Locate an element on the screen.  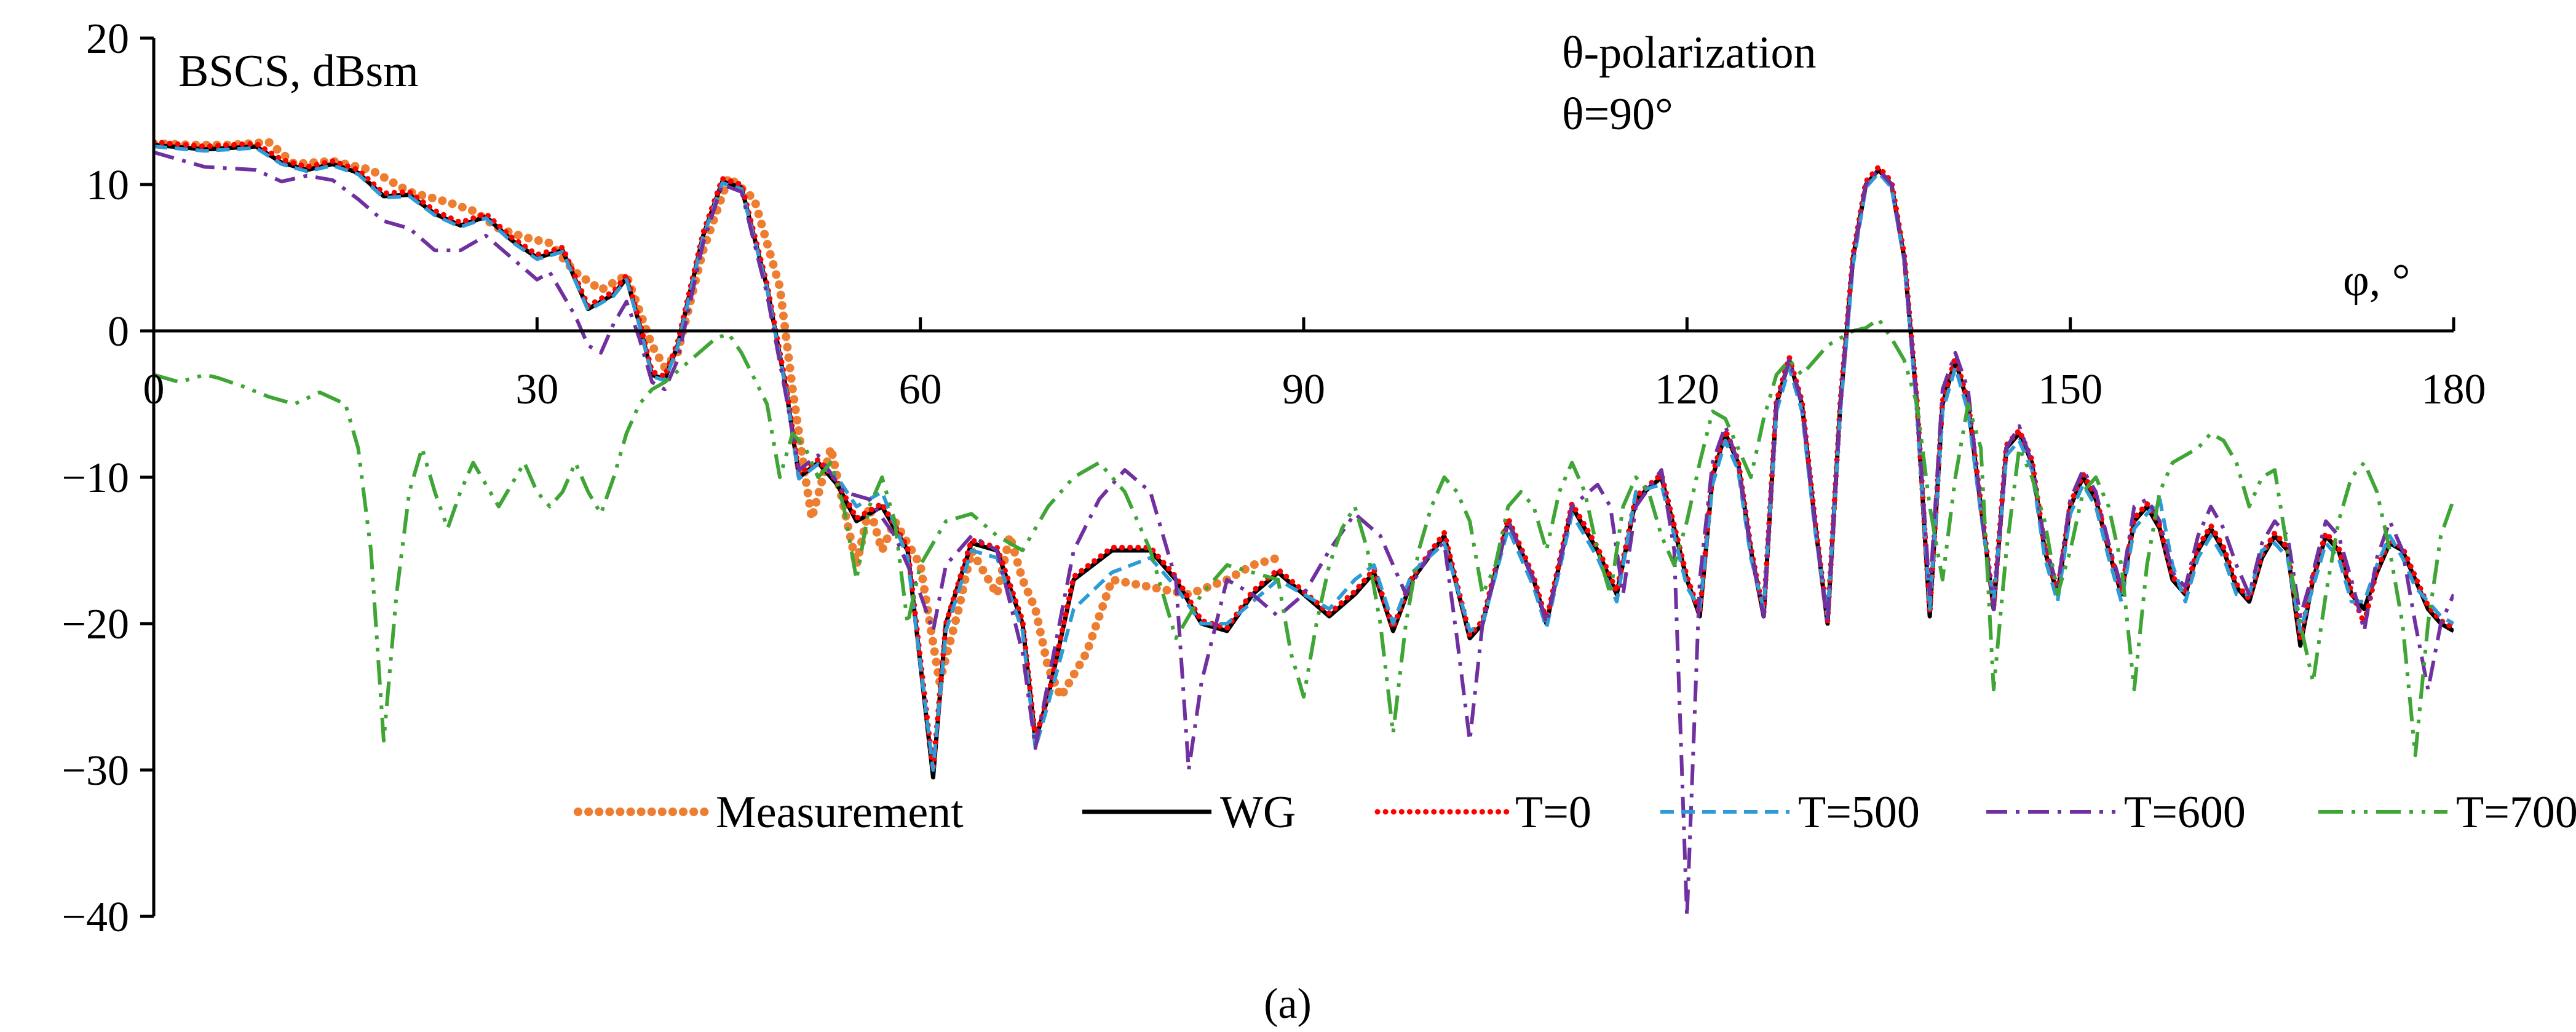
x-tick-label: 120 is located at coordinates (1687, 389).